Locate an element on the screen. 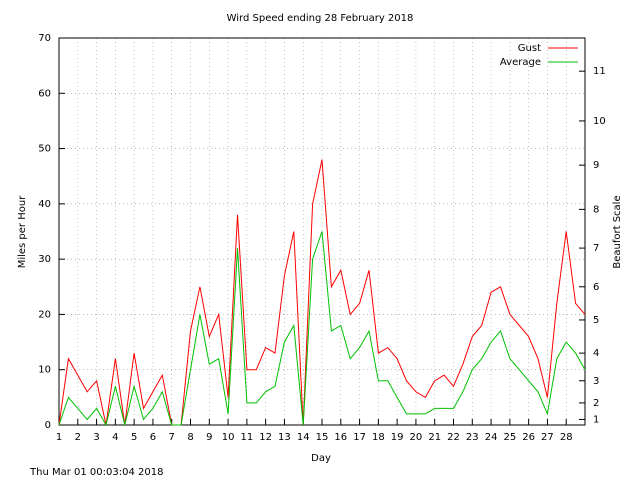 Image resolution: width=640 pixels, height=480 pixels. legend-label: Gust is located at coordinates (529, 48).